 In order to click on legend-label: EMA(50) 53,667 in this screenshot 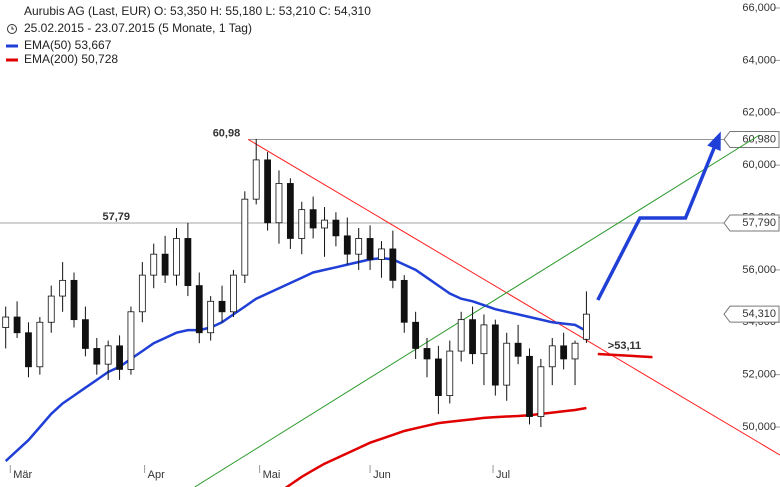, I will do `click(68, 45)`.